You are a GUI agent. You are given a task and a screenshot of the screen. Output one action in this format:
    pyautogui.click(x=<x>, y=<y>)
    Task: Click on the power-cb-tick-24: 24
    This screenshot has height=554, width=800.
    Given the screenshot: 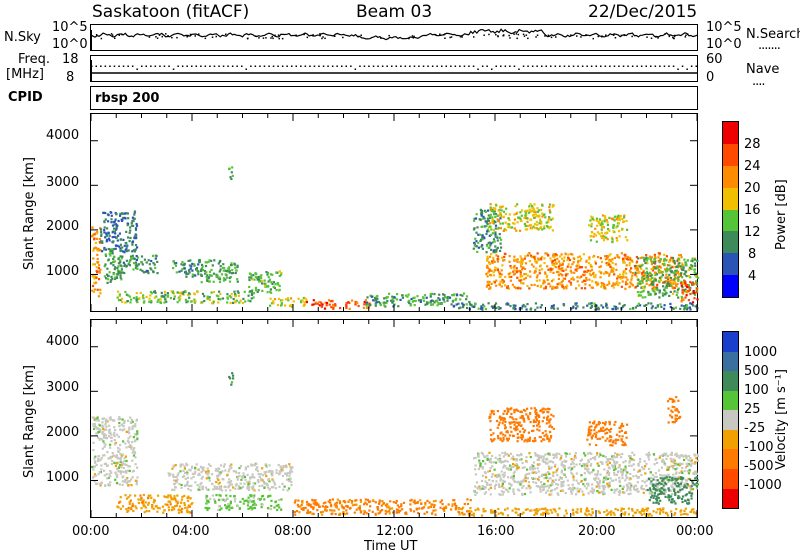 What is the action you would take?
    pyautogui.click(x=752, y=166)
    